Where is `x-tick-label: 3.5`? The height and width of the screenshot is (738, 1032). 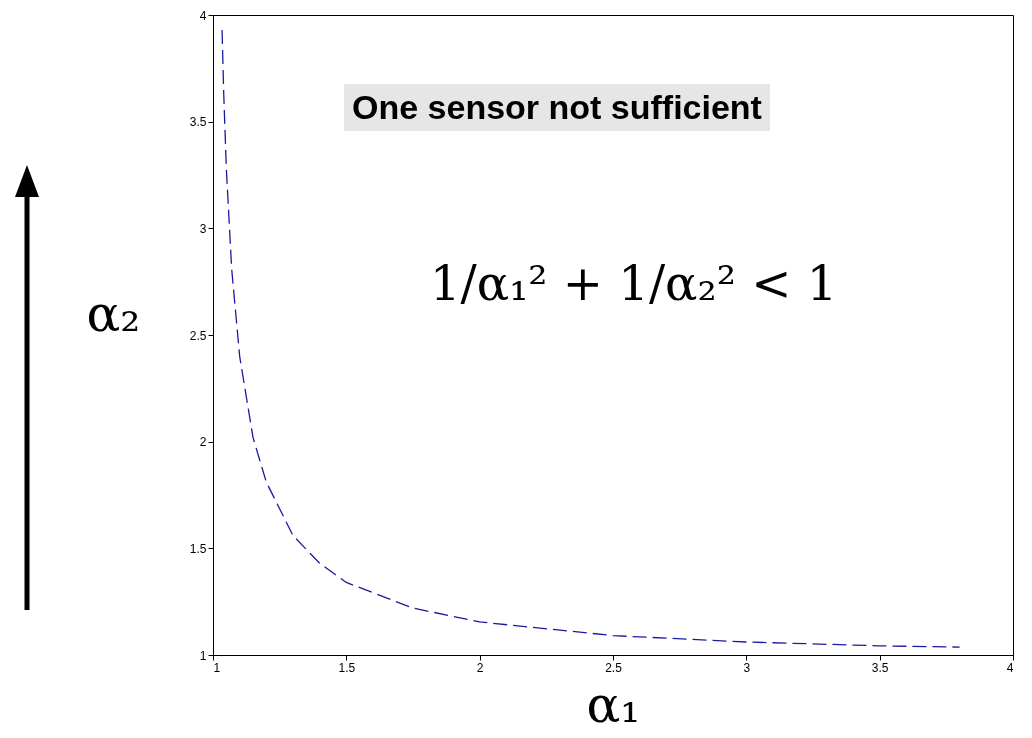 x-tick-label: 3.5 is located at coordinates (880, 667).